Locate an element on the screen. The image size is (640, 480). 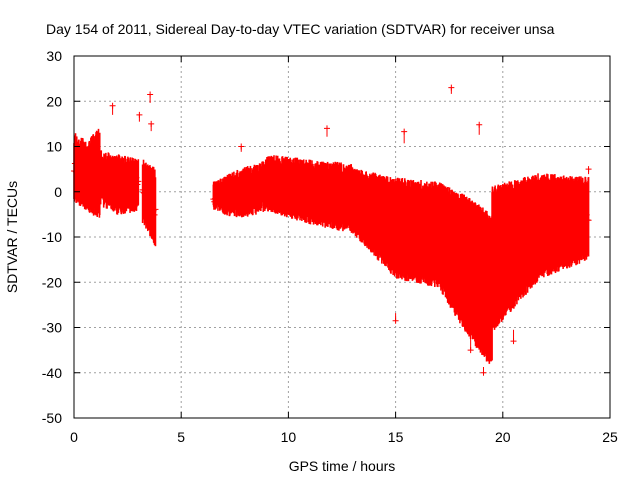
y-tick-label: 0 is located at coordinates (58, 192).